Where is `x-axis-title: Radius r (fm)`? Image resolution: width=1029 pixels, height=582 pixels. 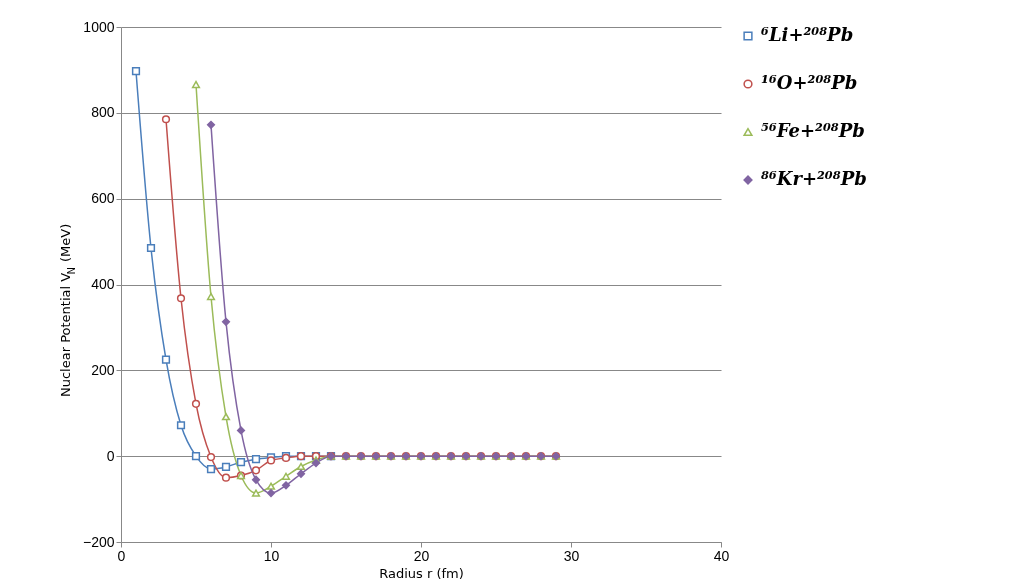 x-axis-title: Radius r (fm) is located at coordinates (421, 573).